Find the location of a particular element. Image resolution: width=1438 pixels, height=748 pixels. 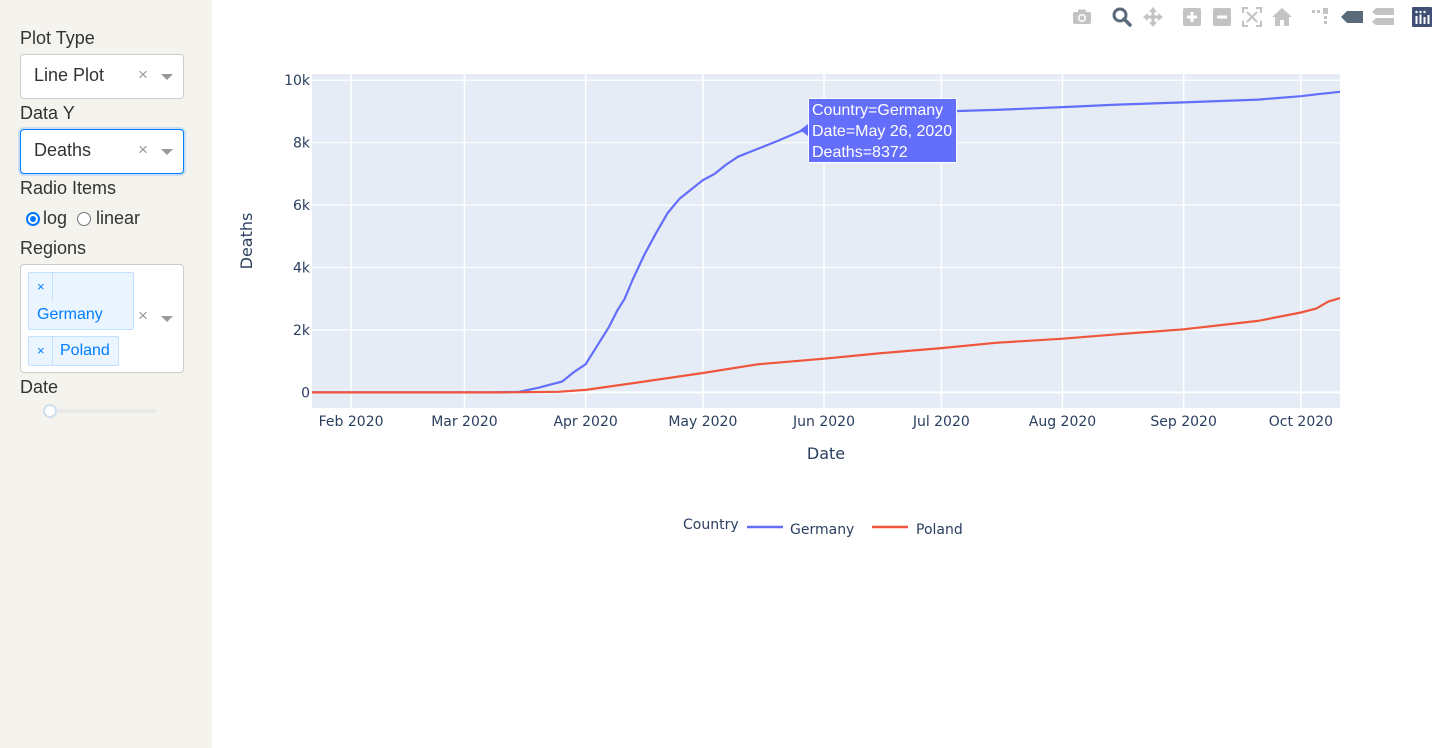

y-tick-label: 4k is located at coordinates (302, 269).